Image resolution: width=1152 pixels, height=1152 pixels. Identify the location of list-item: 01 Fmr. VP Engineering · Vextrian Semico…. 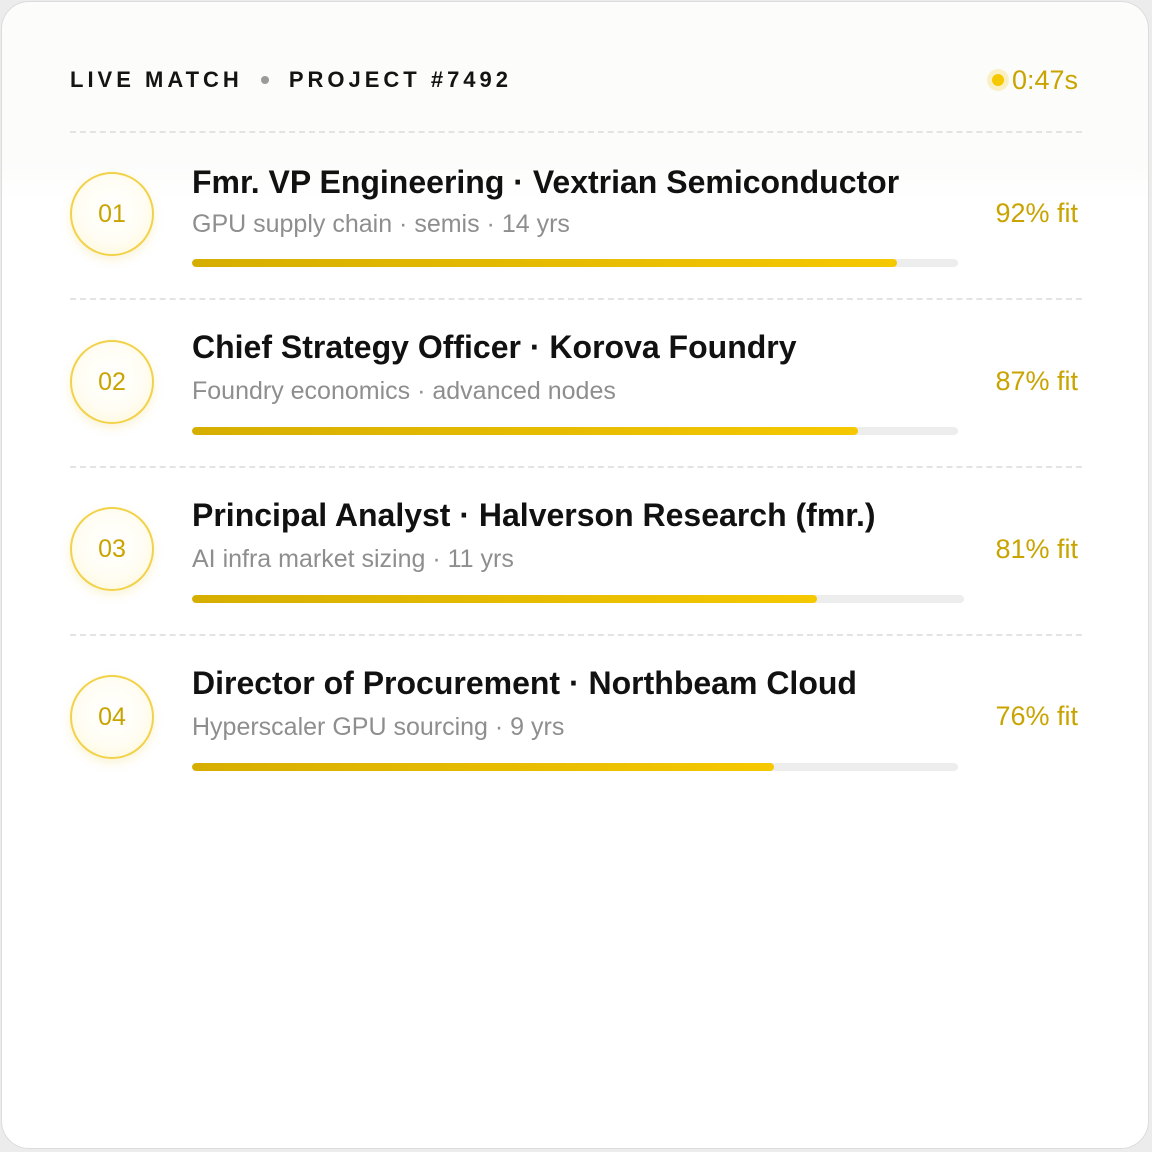
(574, 216).